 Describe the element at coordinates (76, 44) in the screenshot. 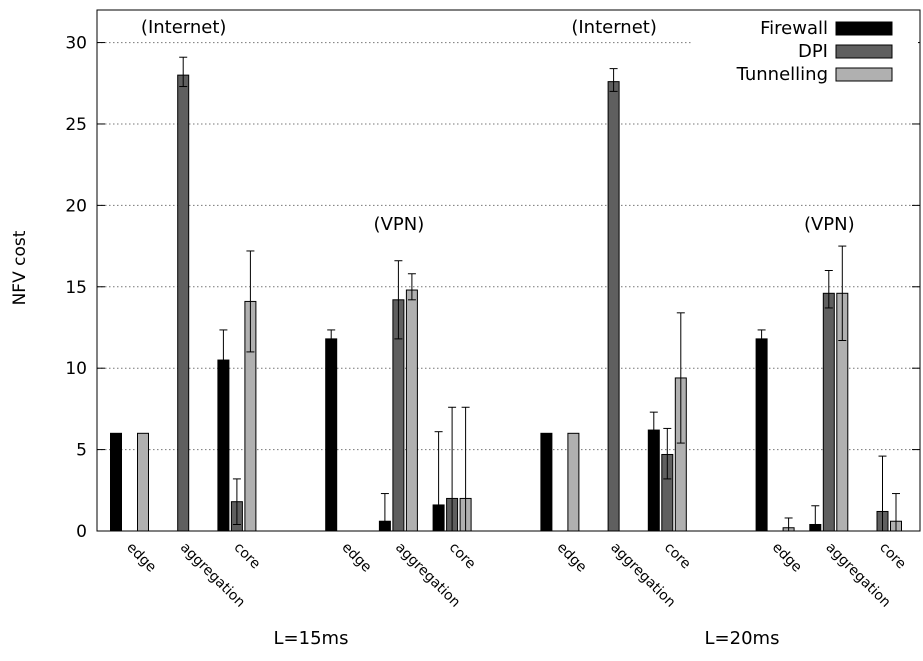

I see `y-tick-label: 30` at that location.